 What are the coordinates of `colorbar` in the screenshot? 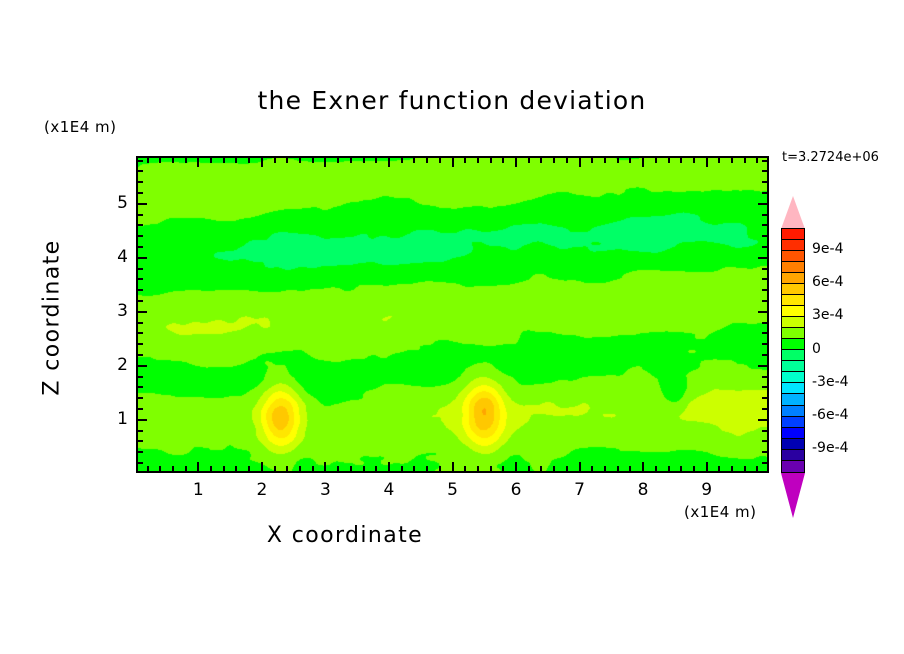 It's located at (793, 350).